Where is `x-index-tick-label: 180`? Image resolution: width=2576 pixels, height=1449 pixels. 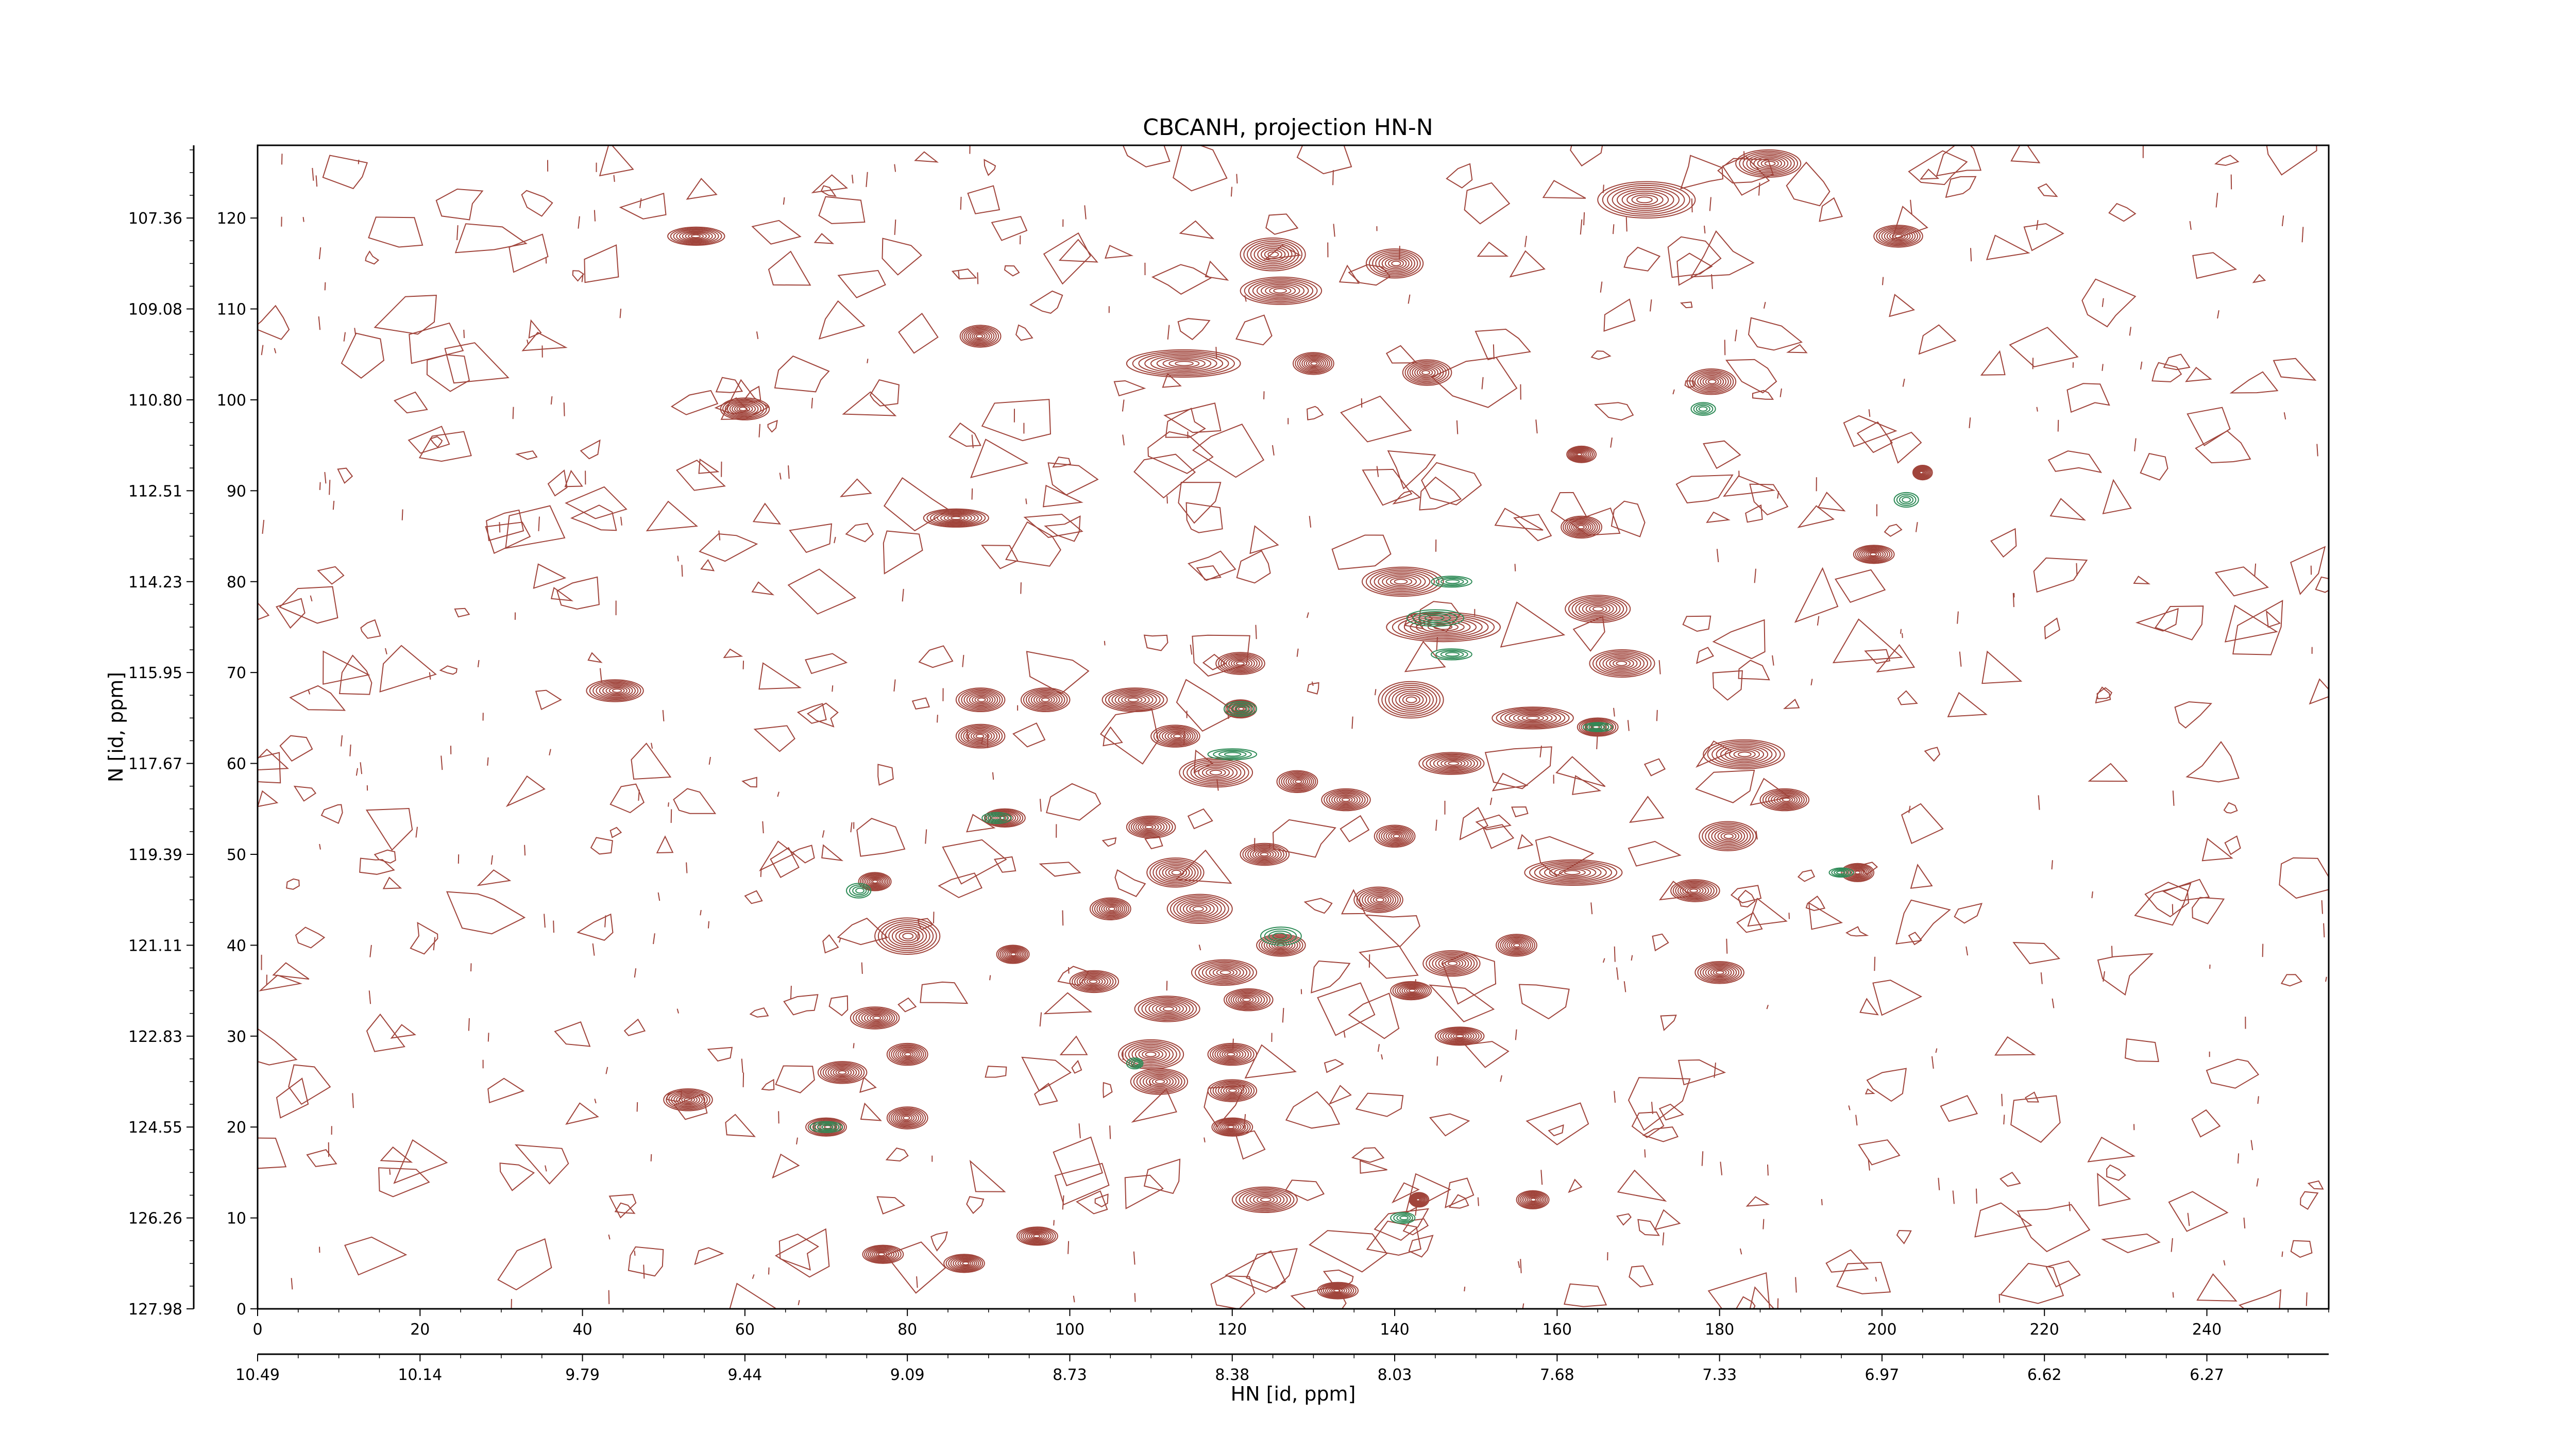 x-index-tick-label: 180 is located at coordinates (1719, 1330).